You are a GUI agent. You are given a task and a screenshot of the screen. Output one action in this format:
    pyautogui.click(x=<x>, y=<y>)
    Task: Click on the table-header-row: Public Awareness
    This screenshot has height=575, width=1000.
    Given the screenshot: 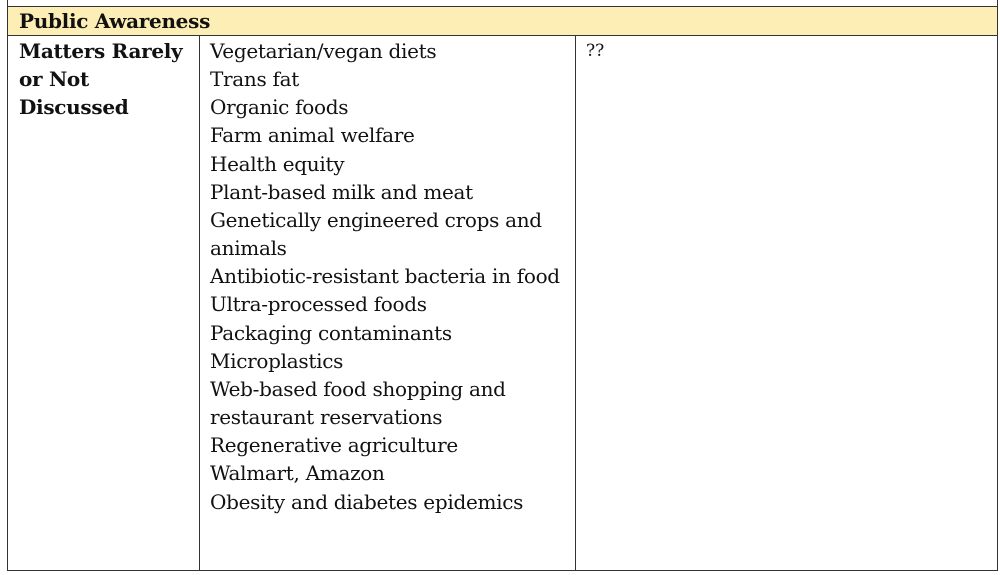 What is the action you would take?
    pyautogui.click(x=502, y=21)
    